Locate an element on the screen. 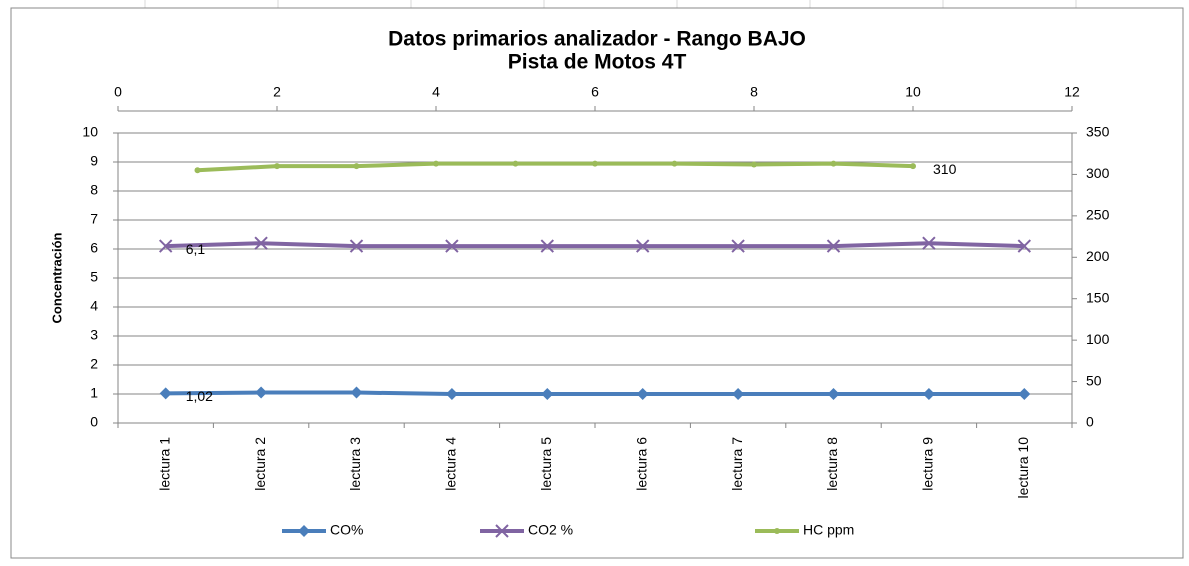 The height and width of the screenshot is (566, 1189). x-tick-label: lectura 5 is located at coordinates (546, 464).